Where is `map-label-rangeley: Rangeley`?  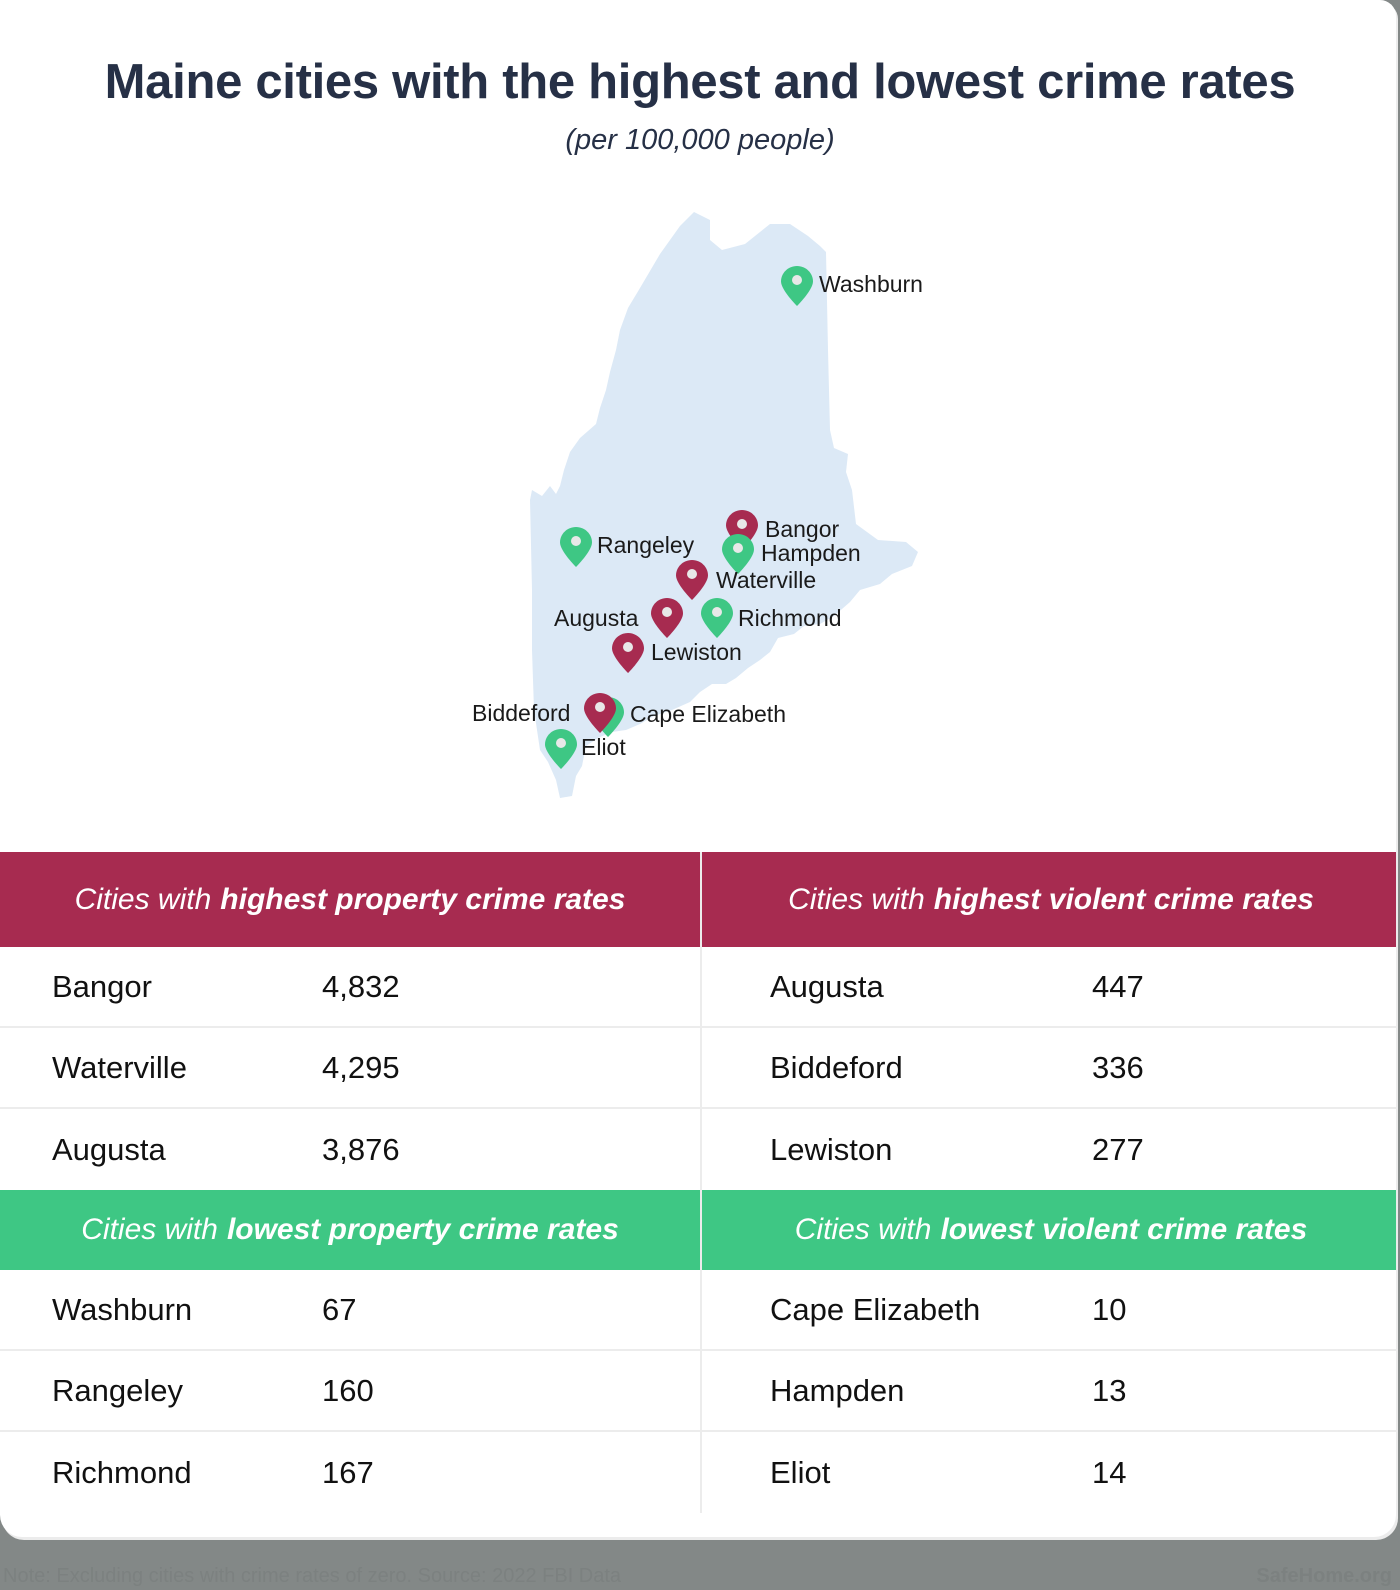 map-label-rangeley: Rangeley is located at coordinates (646, 545).